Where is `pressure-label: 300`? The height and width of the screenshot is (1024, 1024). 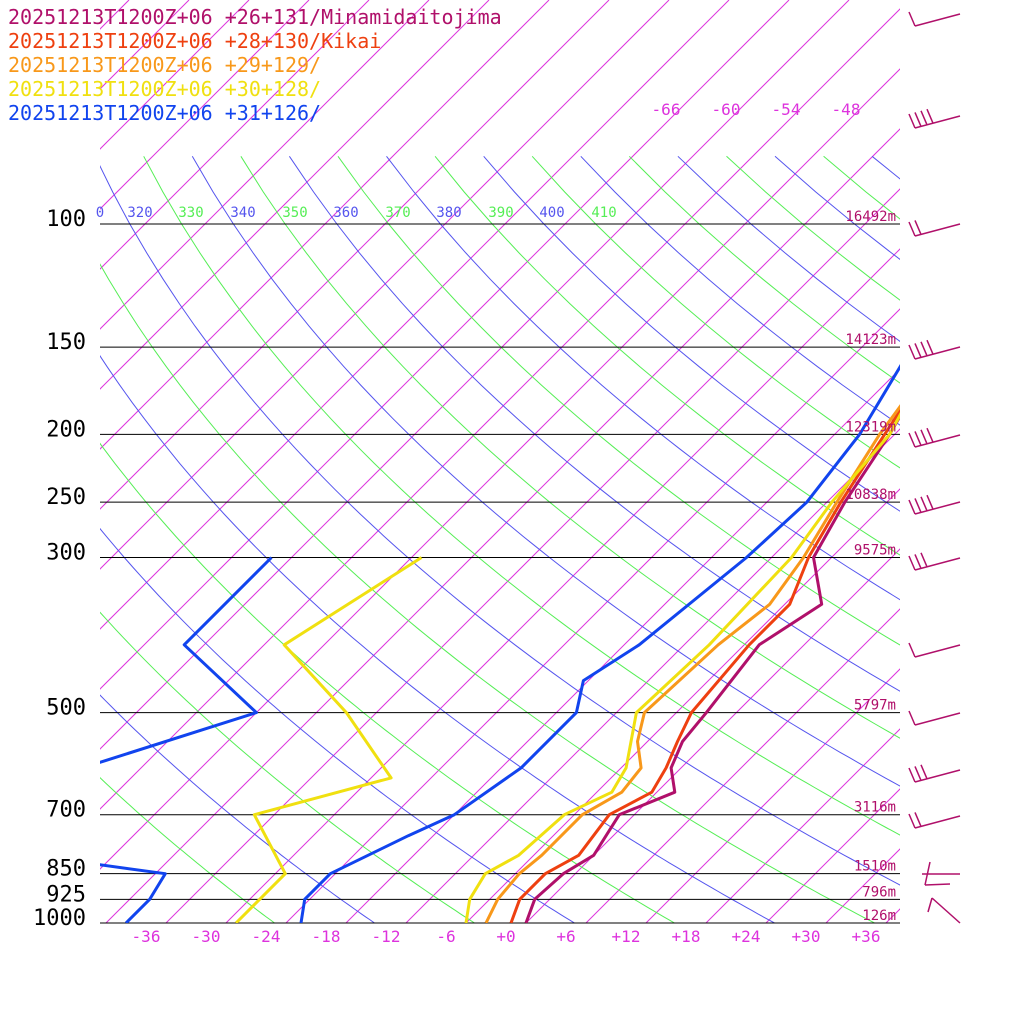 pressure-label: 300 is located at coordinates (66, 553).